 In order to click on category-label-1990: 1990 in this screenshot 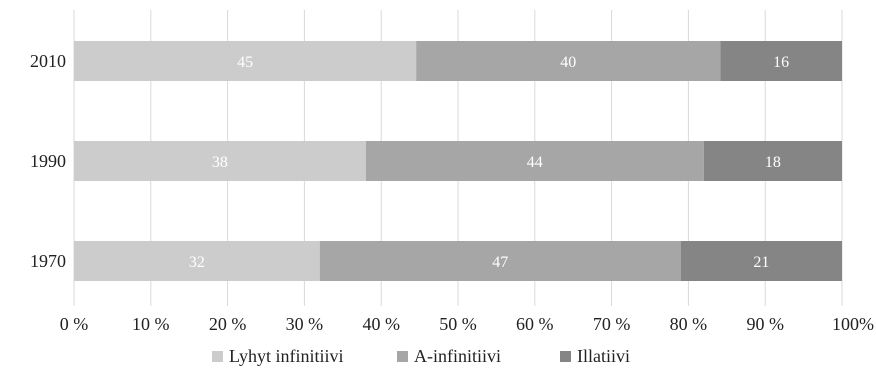, I will do `click(48, 161)`.